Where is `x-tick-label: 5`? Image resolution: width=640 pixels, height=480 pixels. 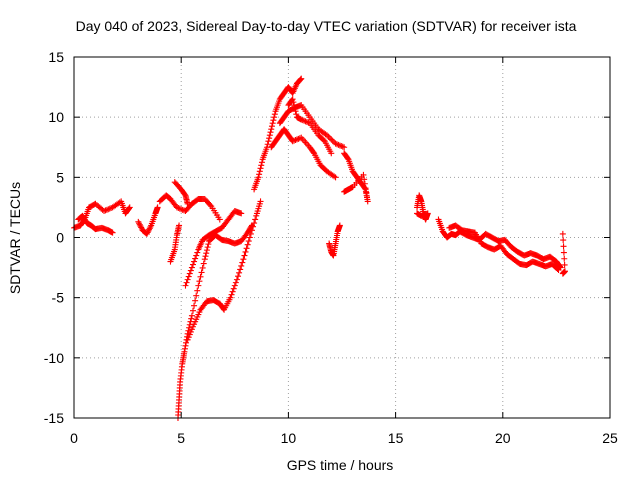 x-tick-label: 5 is located at coordinates (181, 438).